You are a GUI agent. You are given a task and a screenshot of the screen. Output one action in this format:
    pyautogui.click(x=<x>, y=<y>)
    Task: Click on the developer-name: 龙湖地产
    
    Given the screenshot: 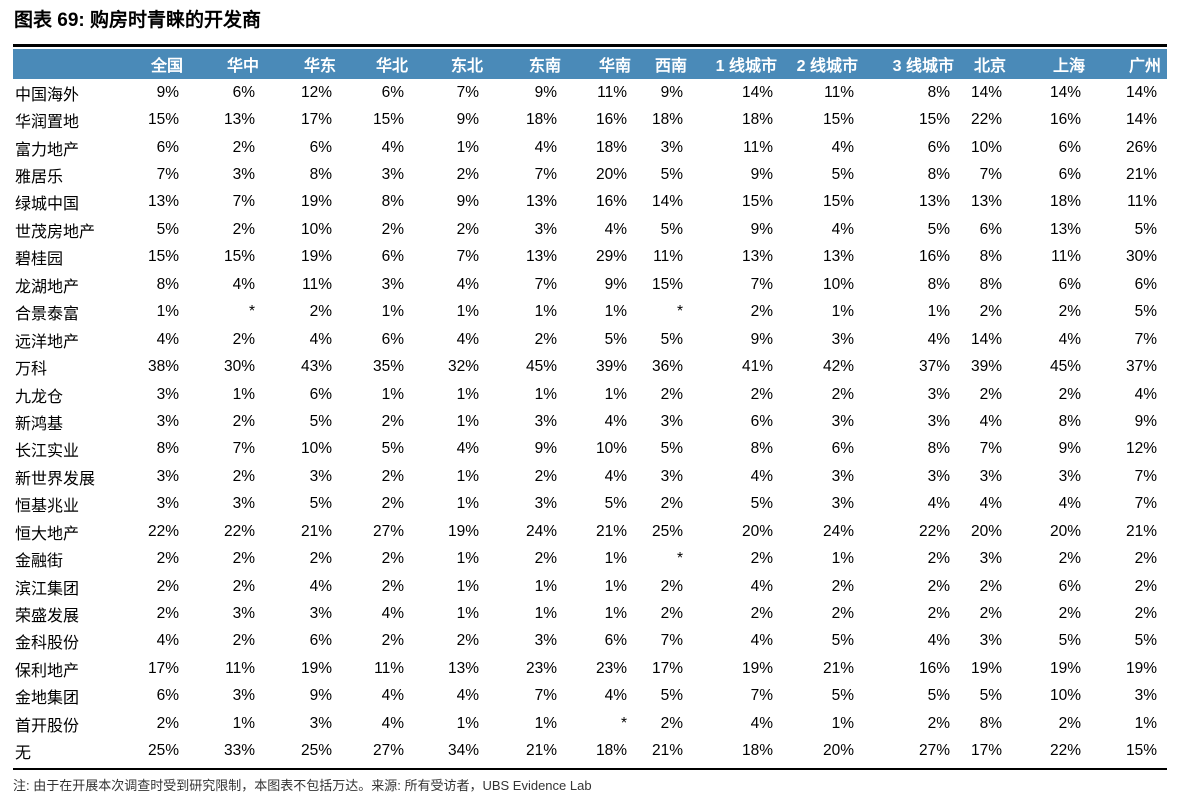 What is the action you would take?
    pyautogui.click(x=47, y=287)
    